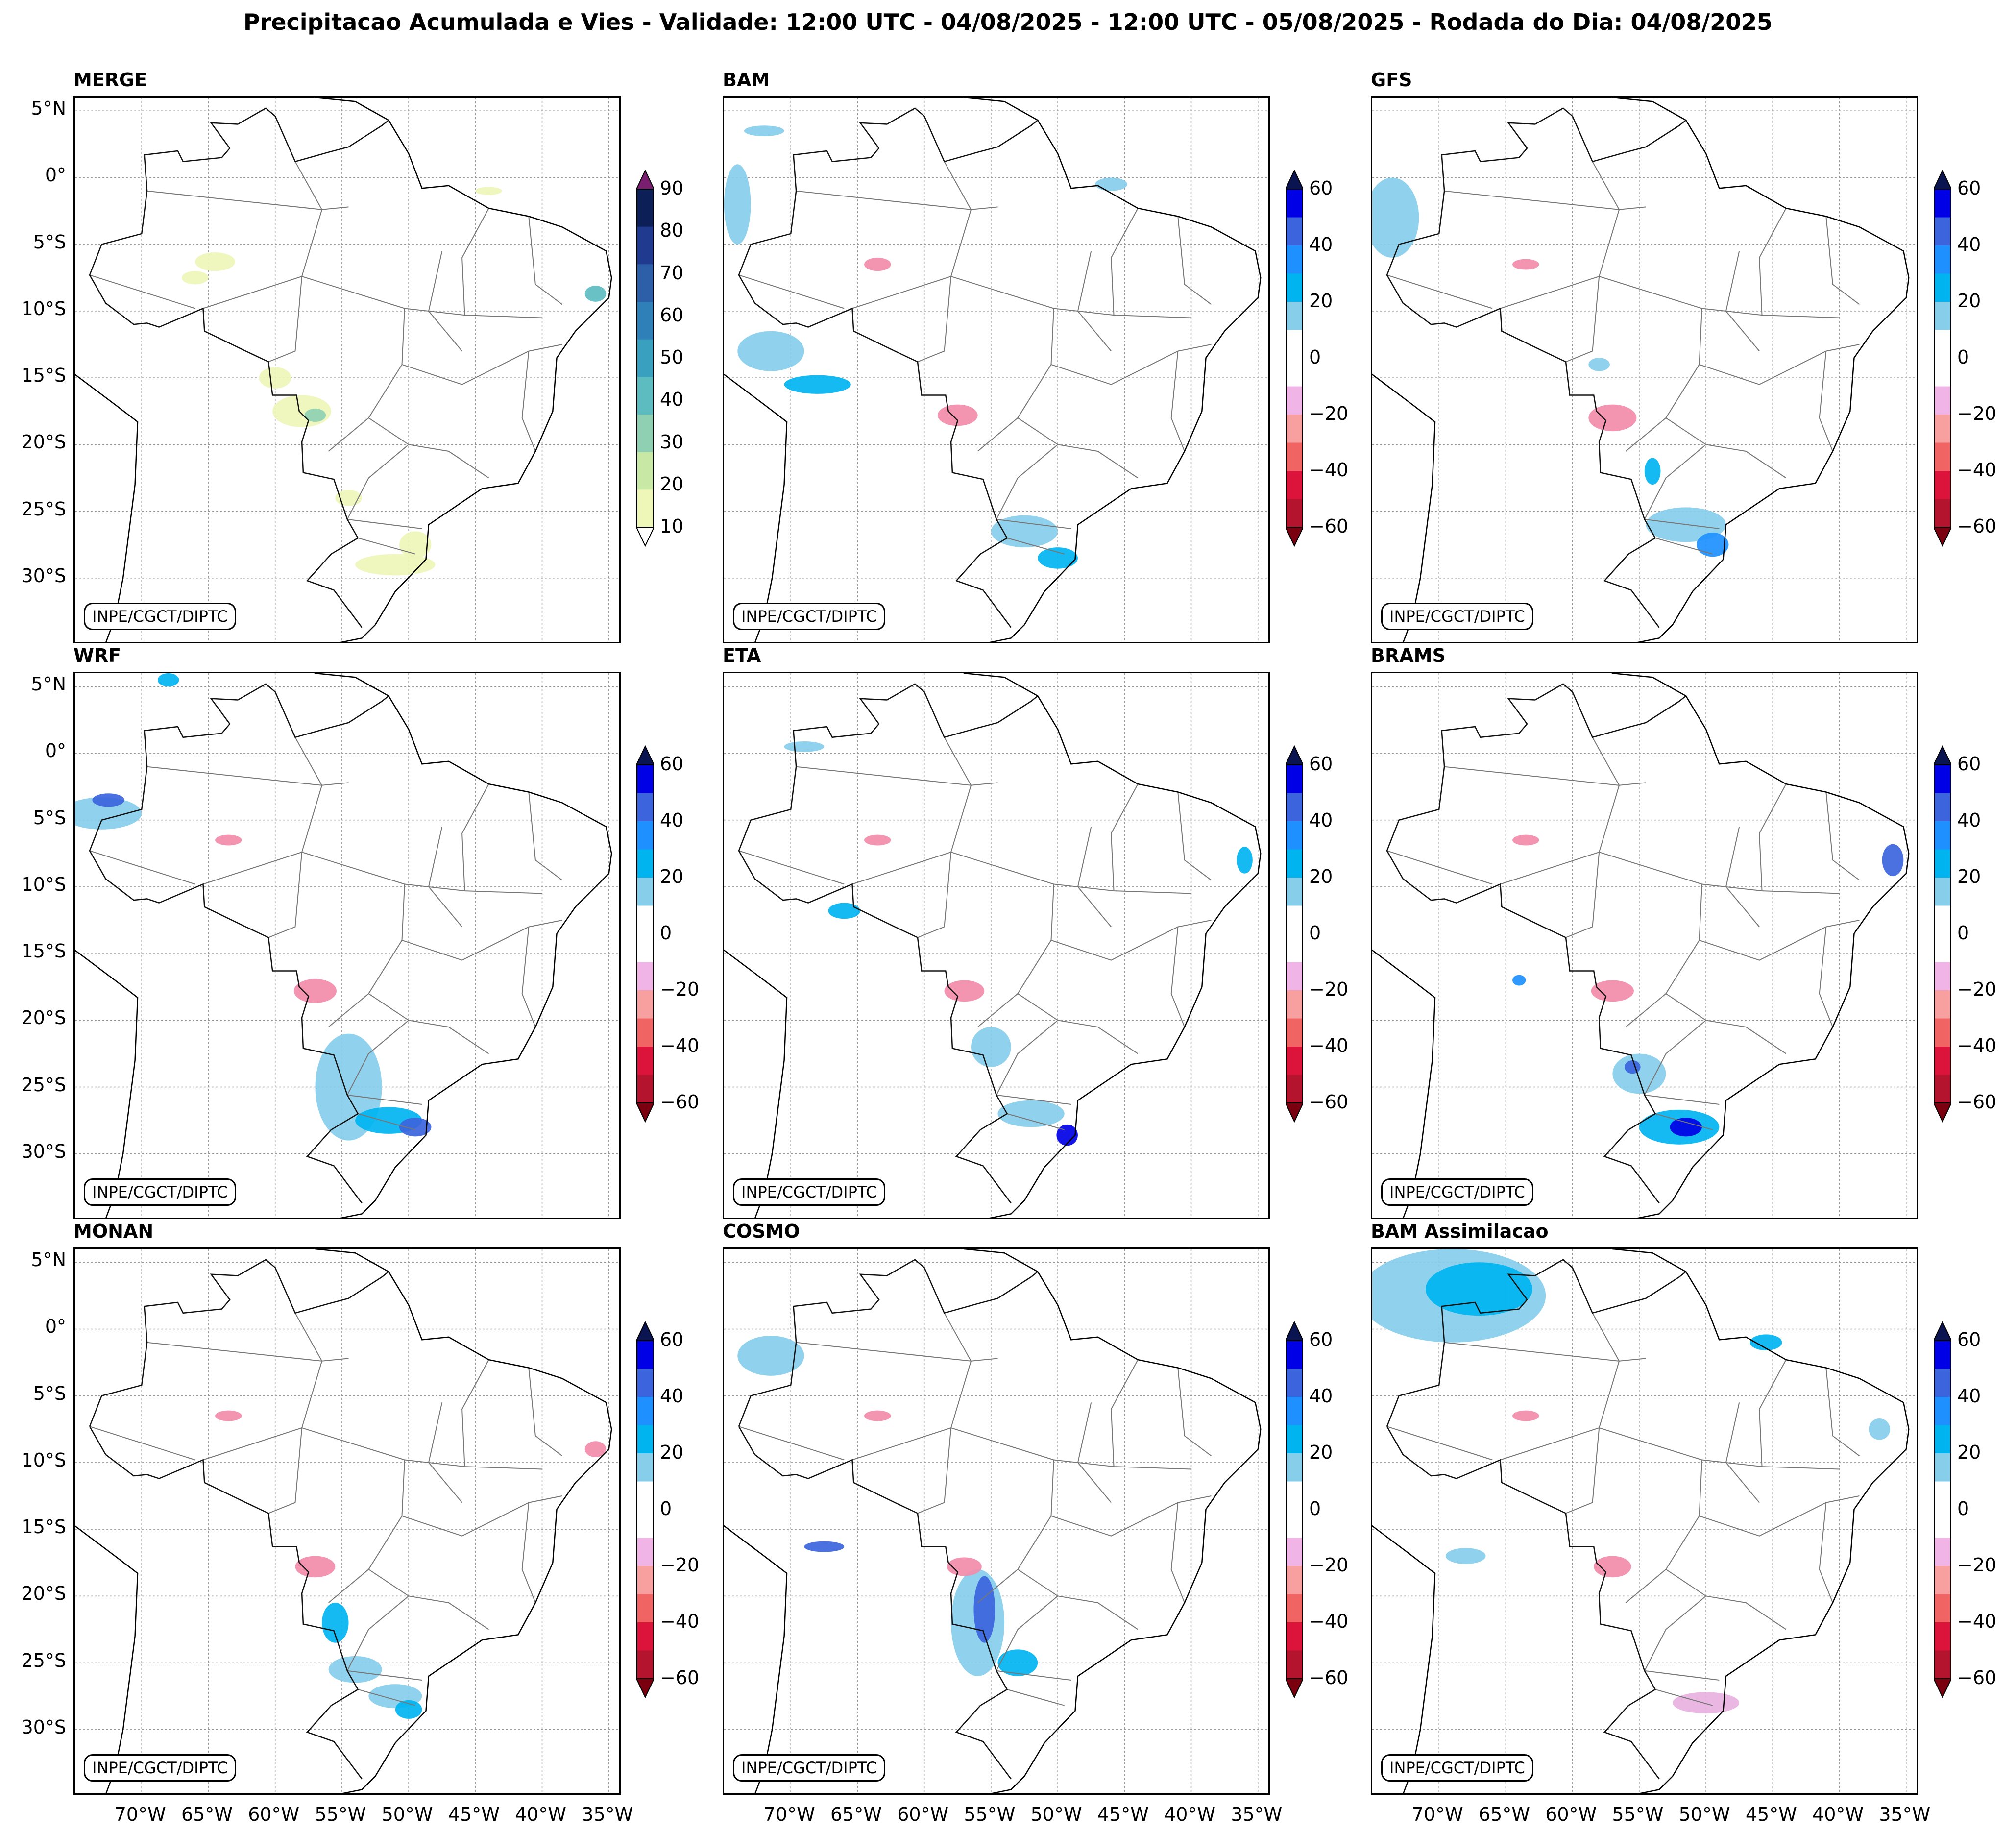  I want to click on colorbar-tick-label: 0, so click(1963, 933).